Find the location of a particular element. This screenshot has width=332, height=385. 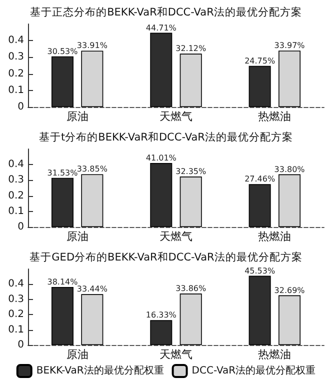

data-label: 33.80% is located at coordinates (290, 169).